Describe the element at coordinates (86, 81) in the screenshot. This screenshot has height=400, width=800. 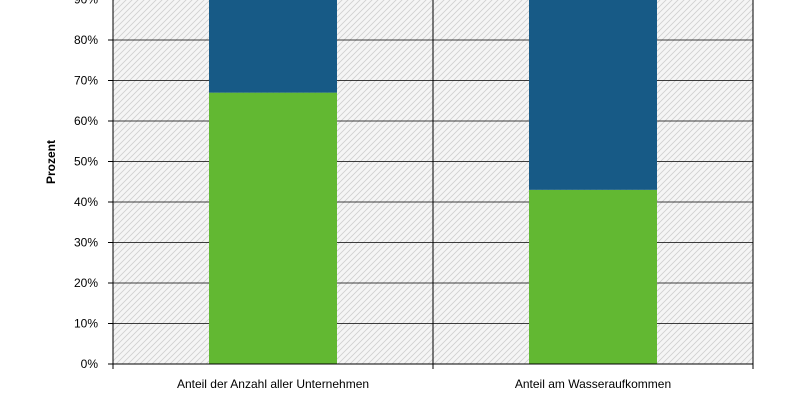
I see `y-tick-label: 70%` at that location.